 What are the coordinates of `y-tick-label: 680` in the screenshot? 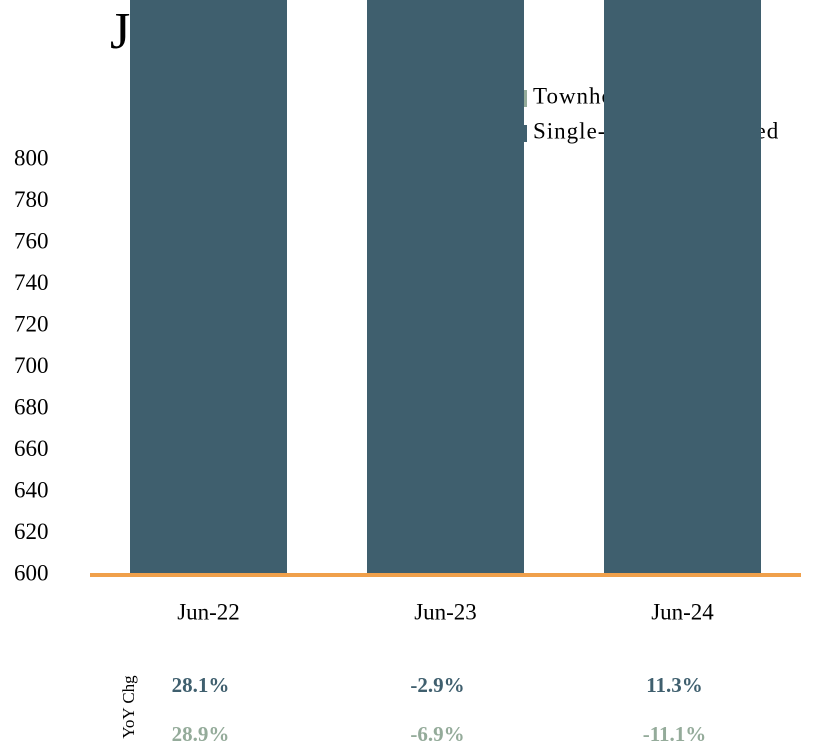 It's located at (31, 406).